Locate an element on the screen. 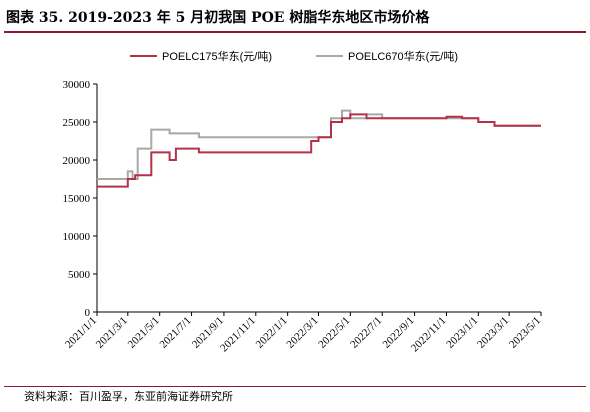 This screenshot has width=590, height=412. y-tick-label: 0 is located at coordinates (88, 313).